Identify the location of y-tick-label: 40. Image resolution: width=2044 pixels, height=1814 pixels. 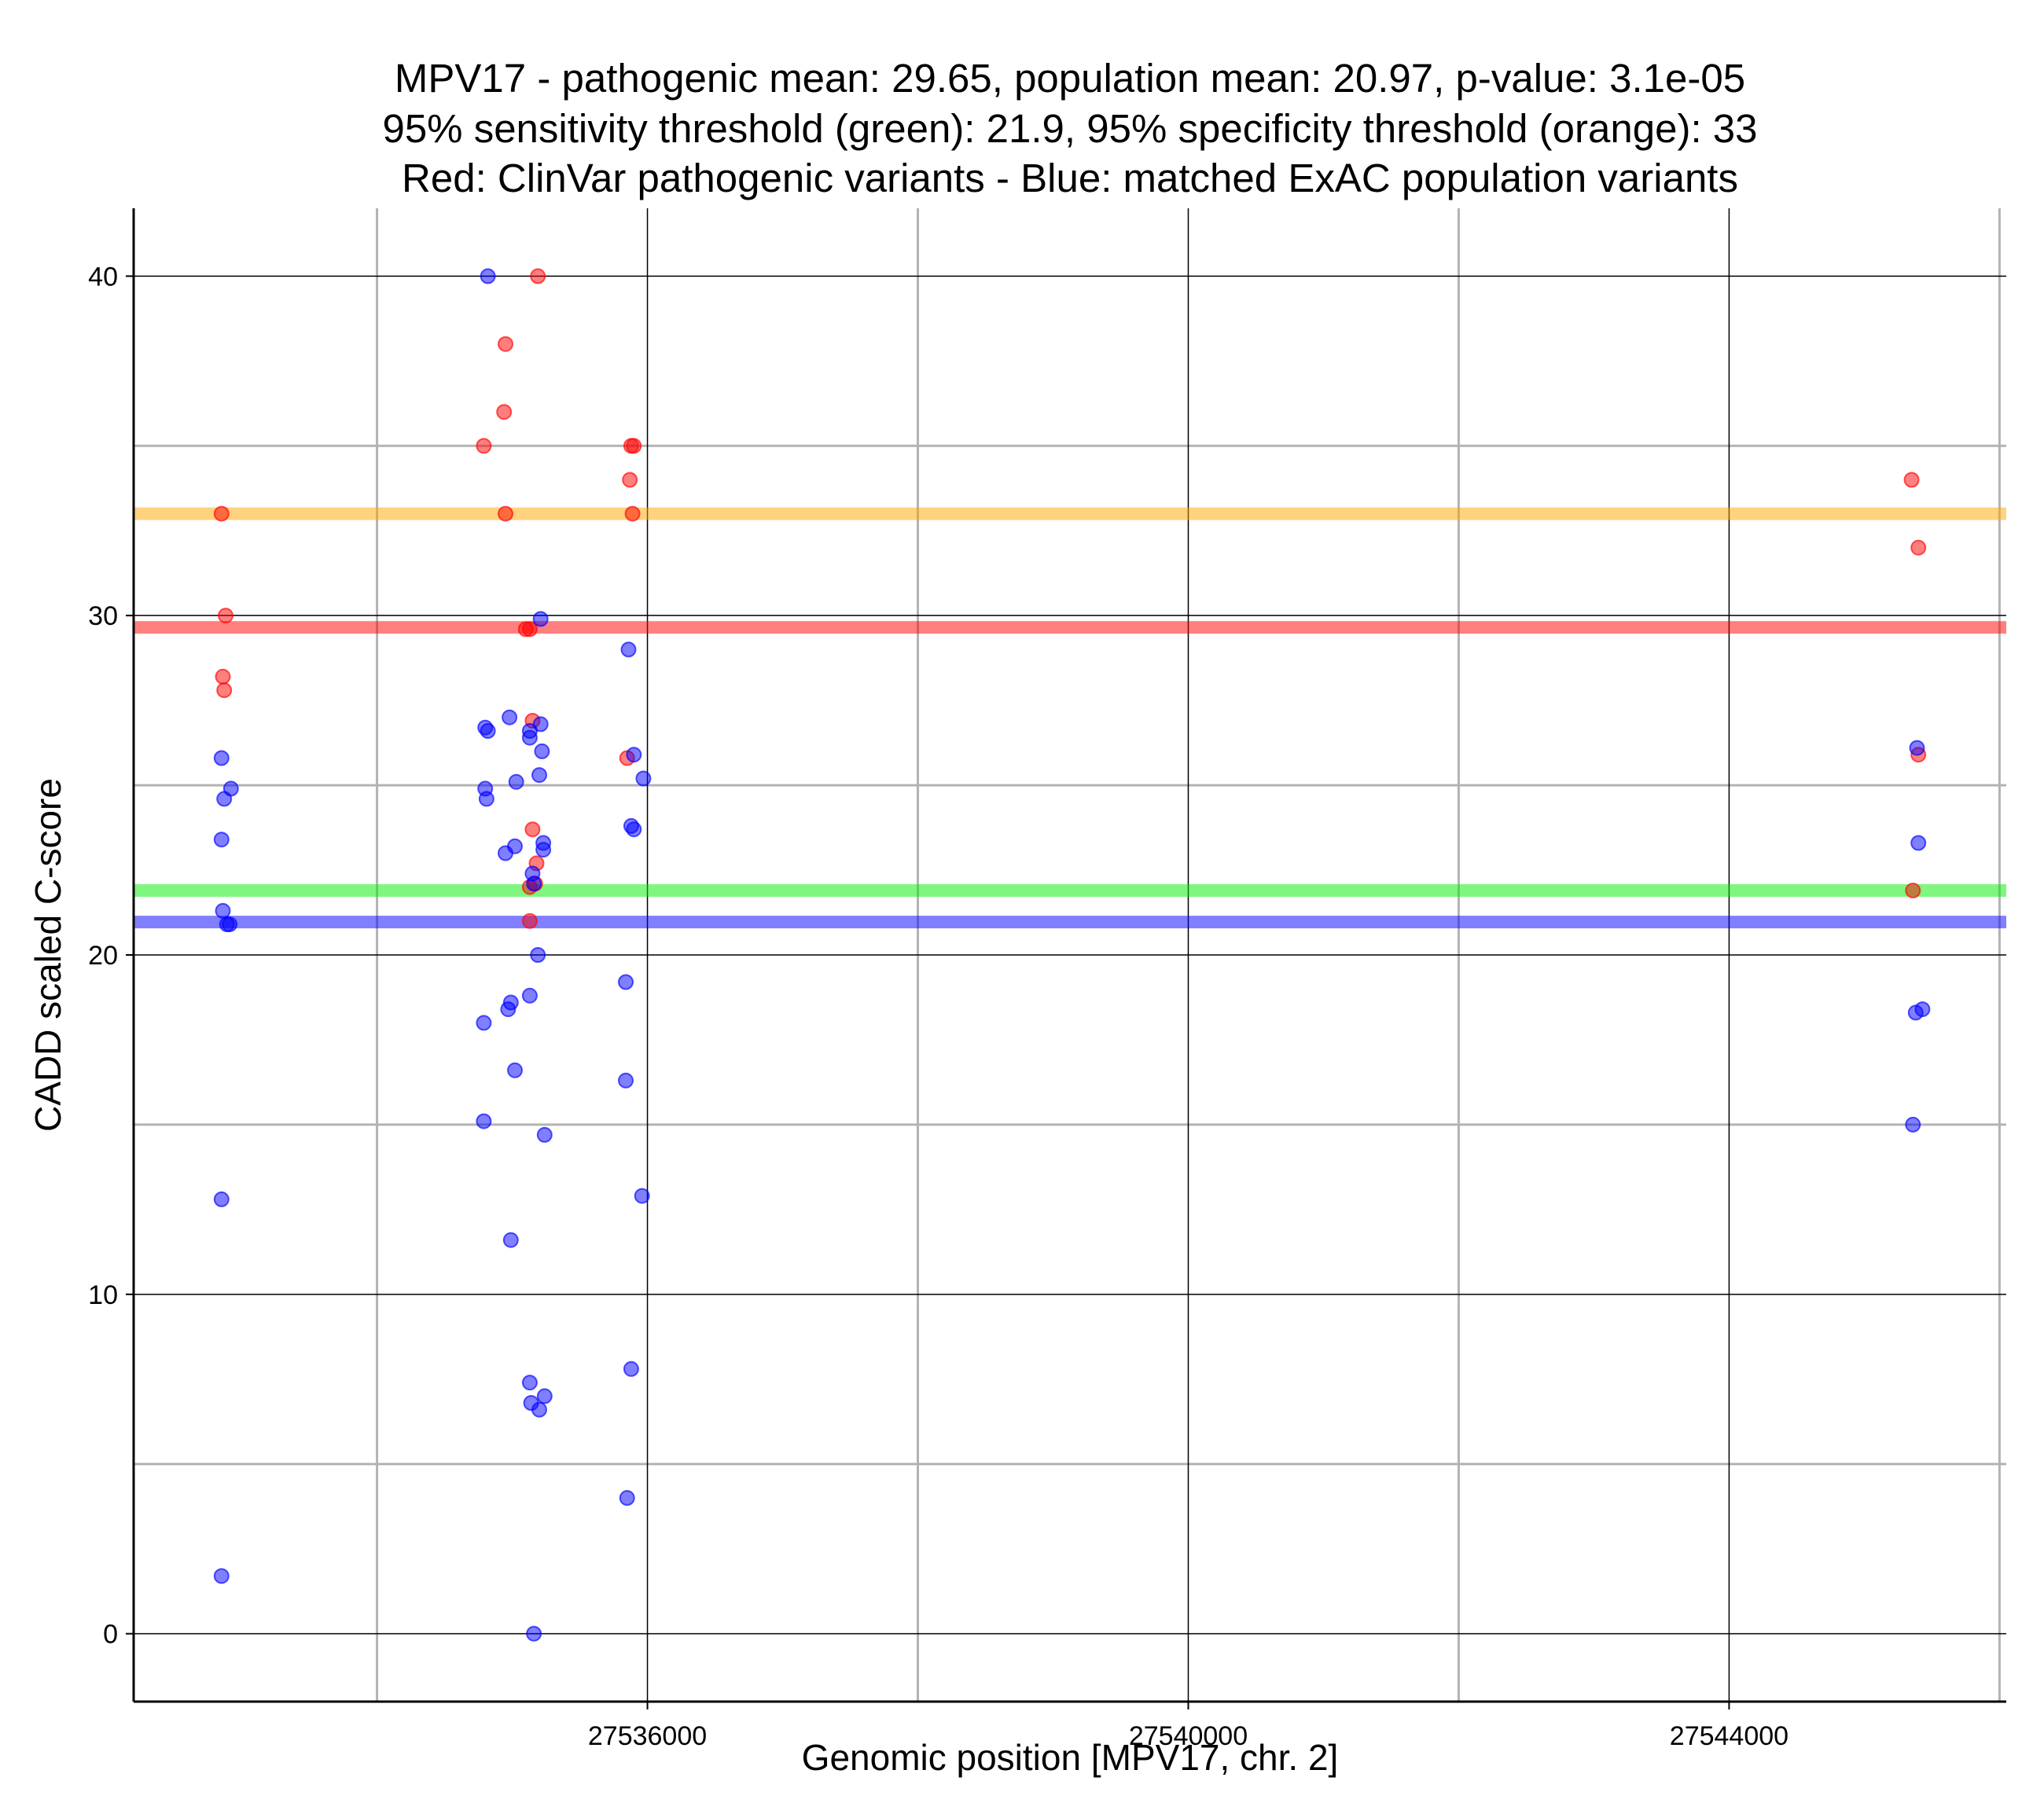
(103, 277).